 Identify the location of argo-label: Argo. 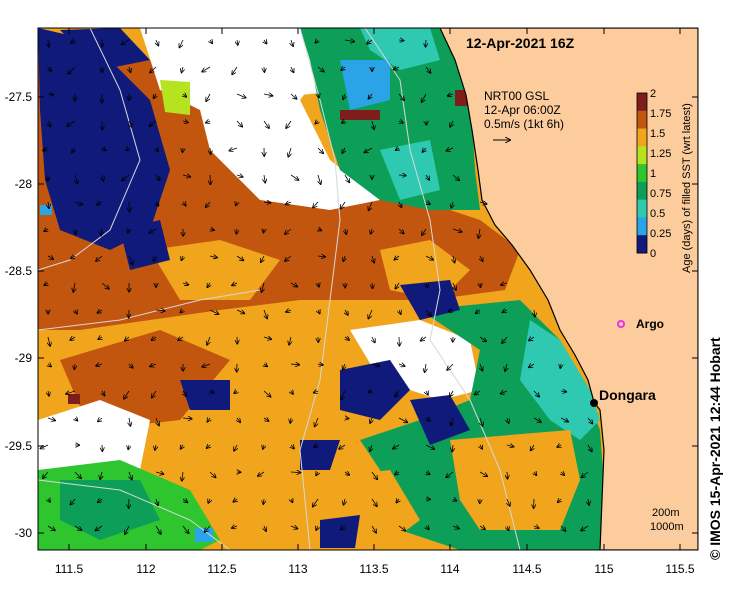
(650, 324).